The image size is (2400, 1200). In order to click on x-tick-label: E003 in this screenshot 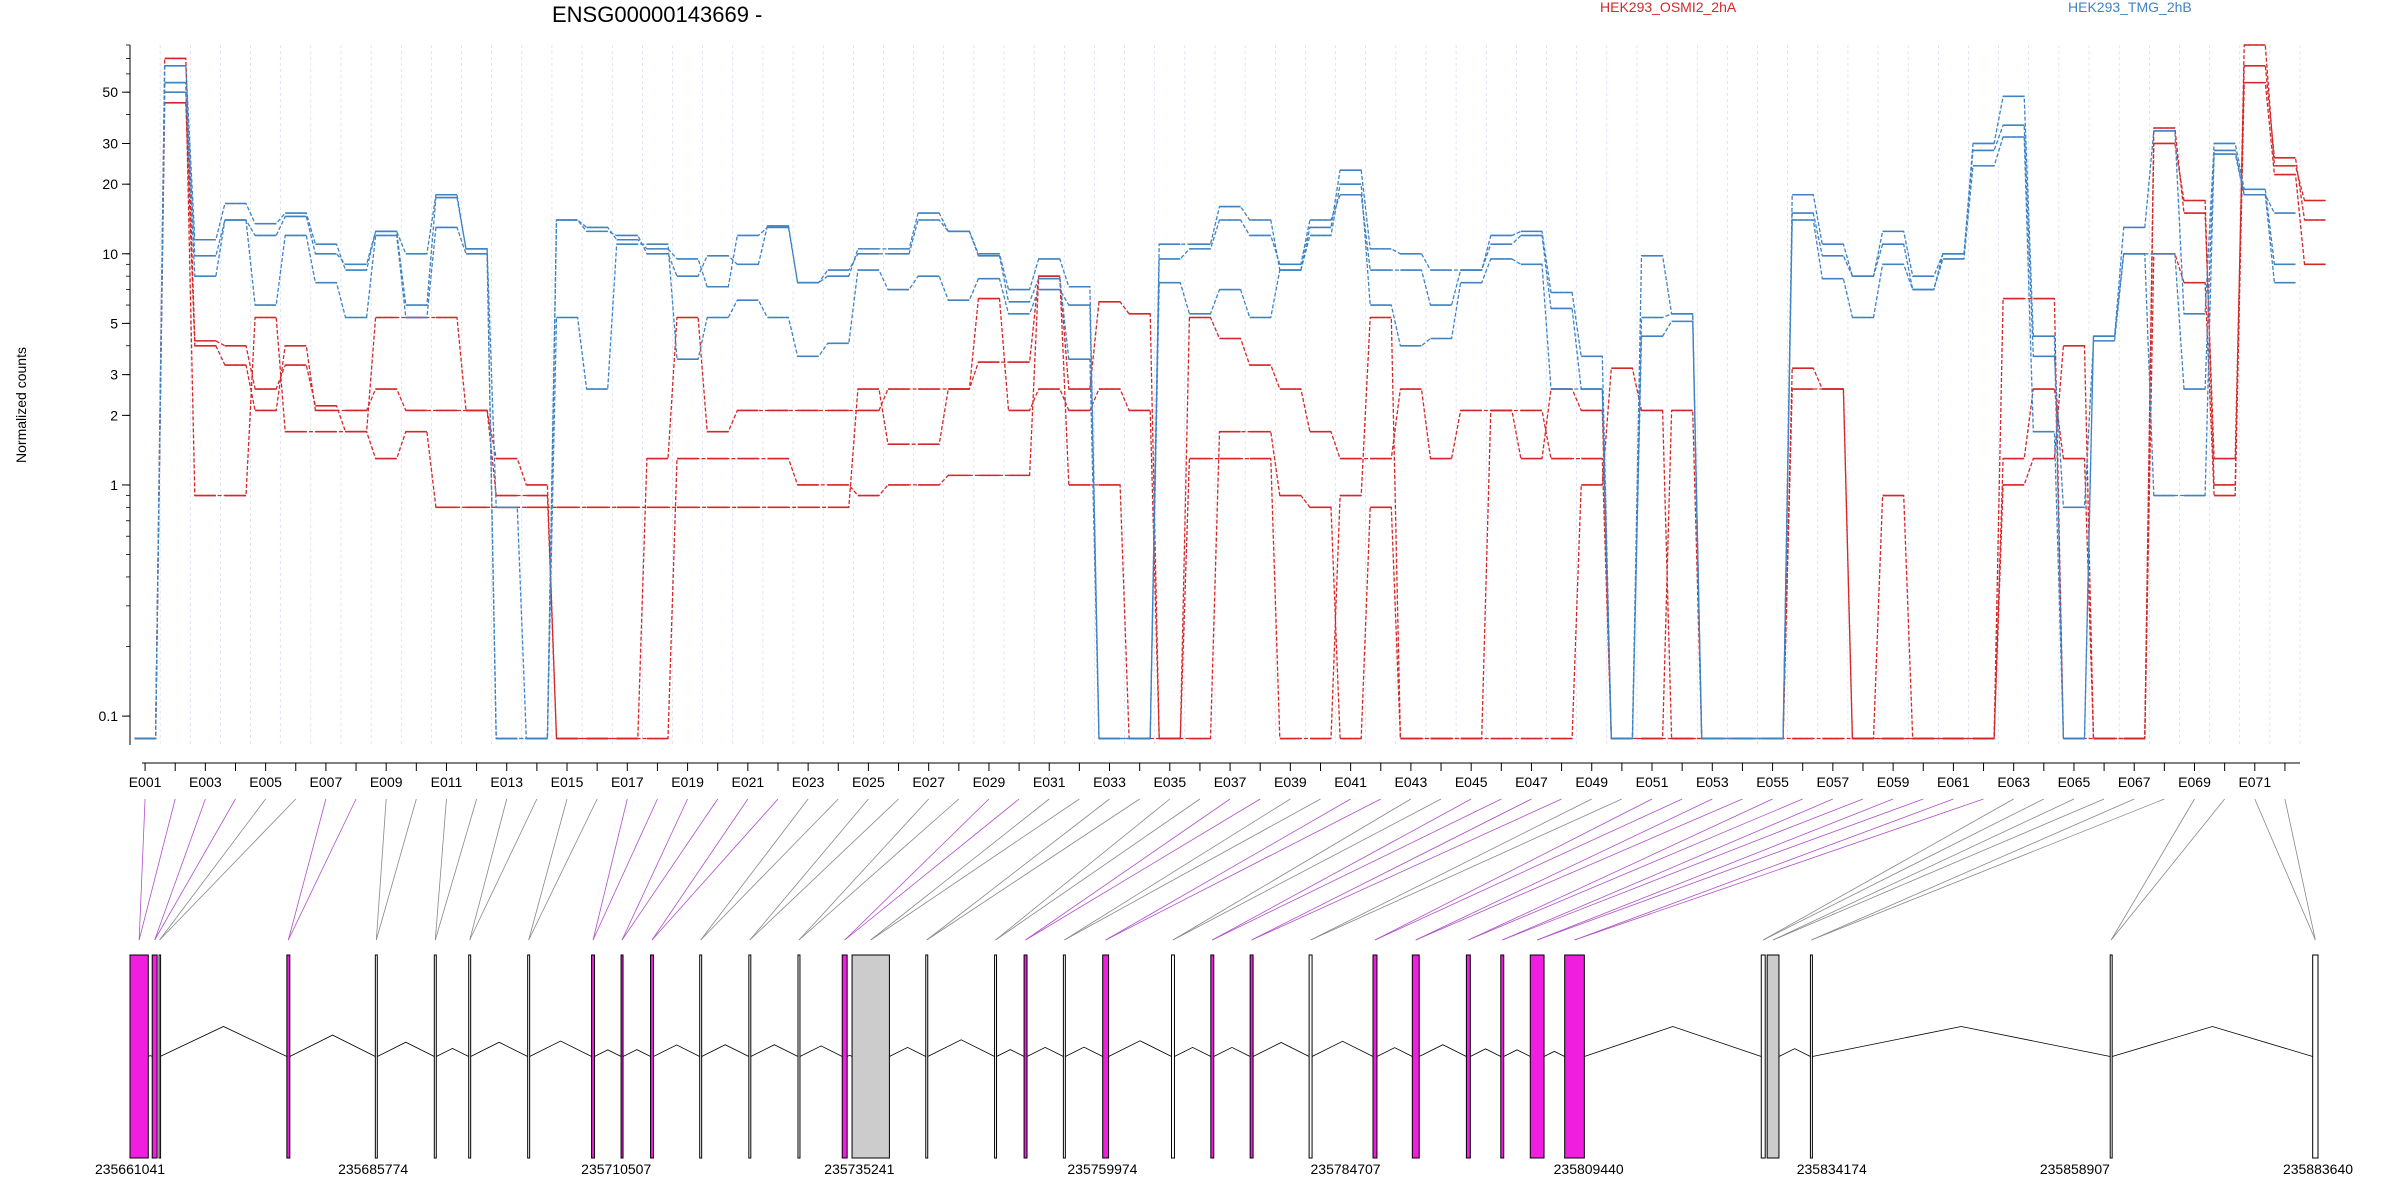, I will do `click(205, 782)`.